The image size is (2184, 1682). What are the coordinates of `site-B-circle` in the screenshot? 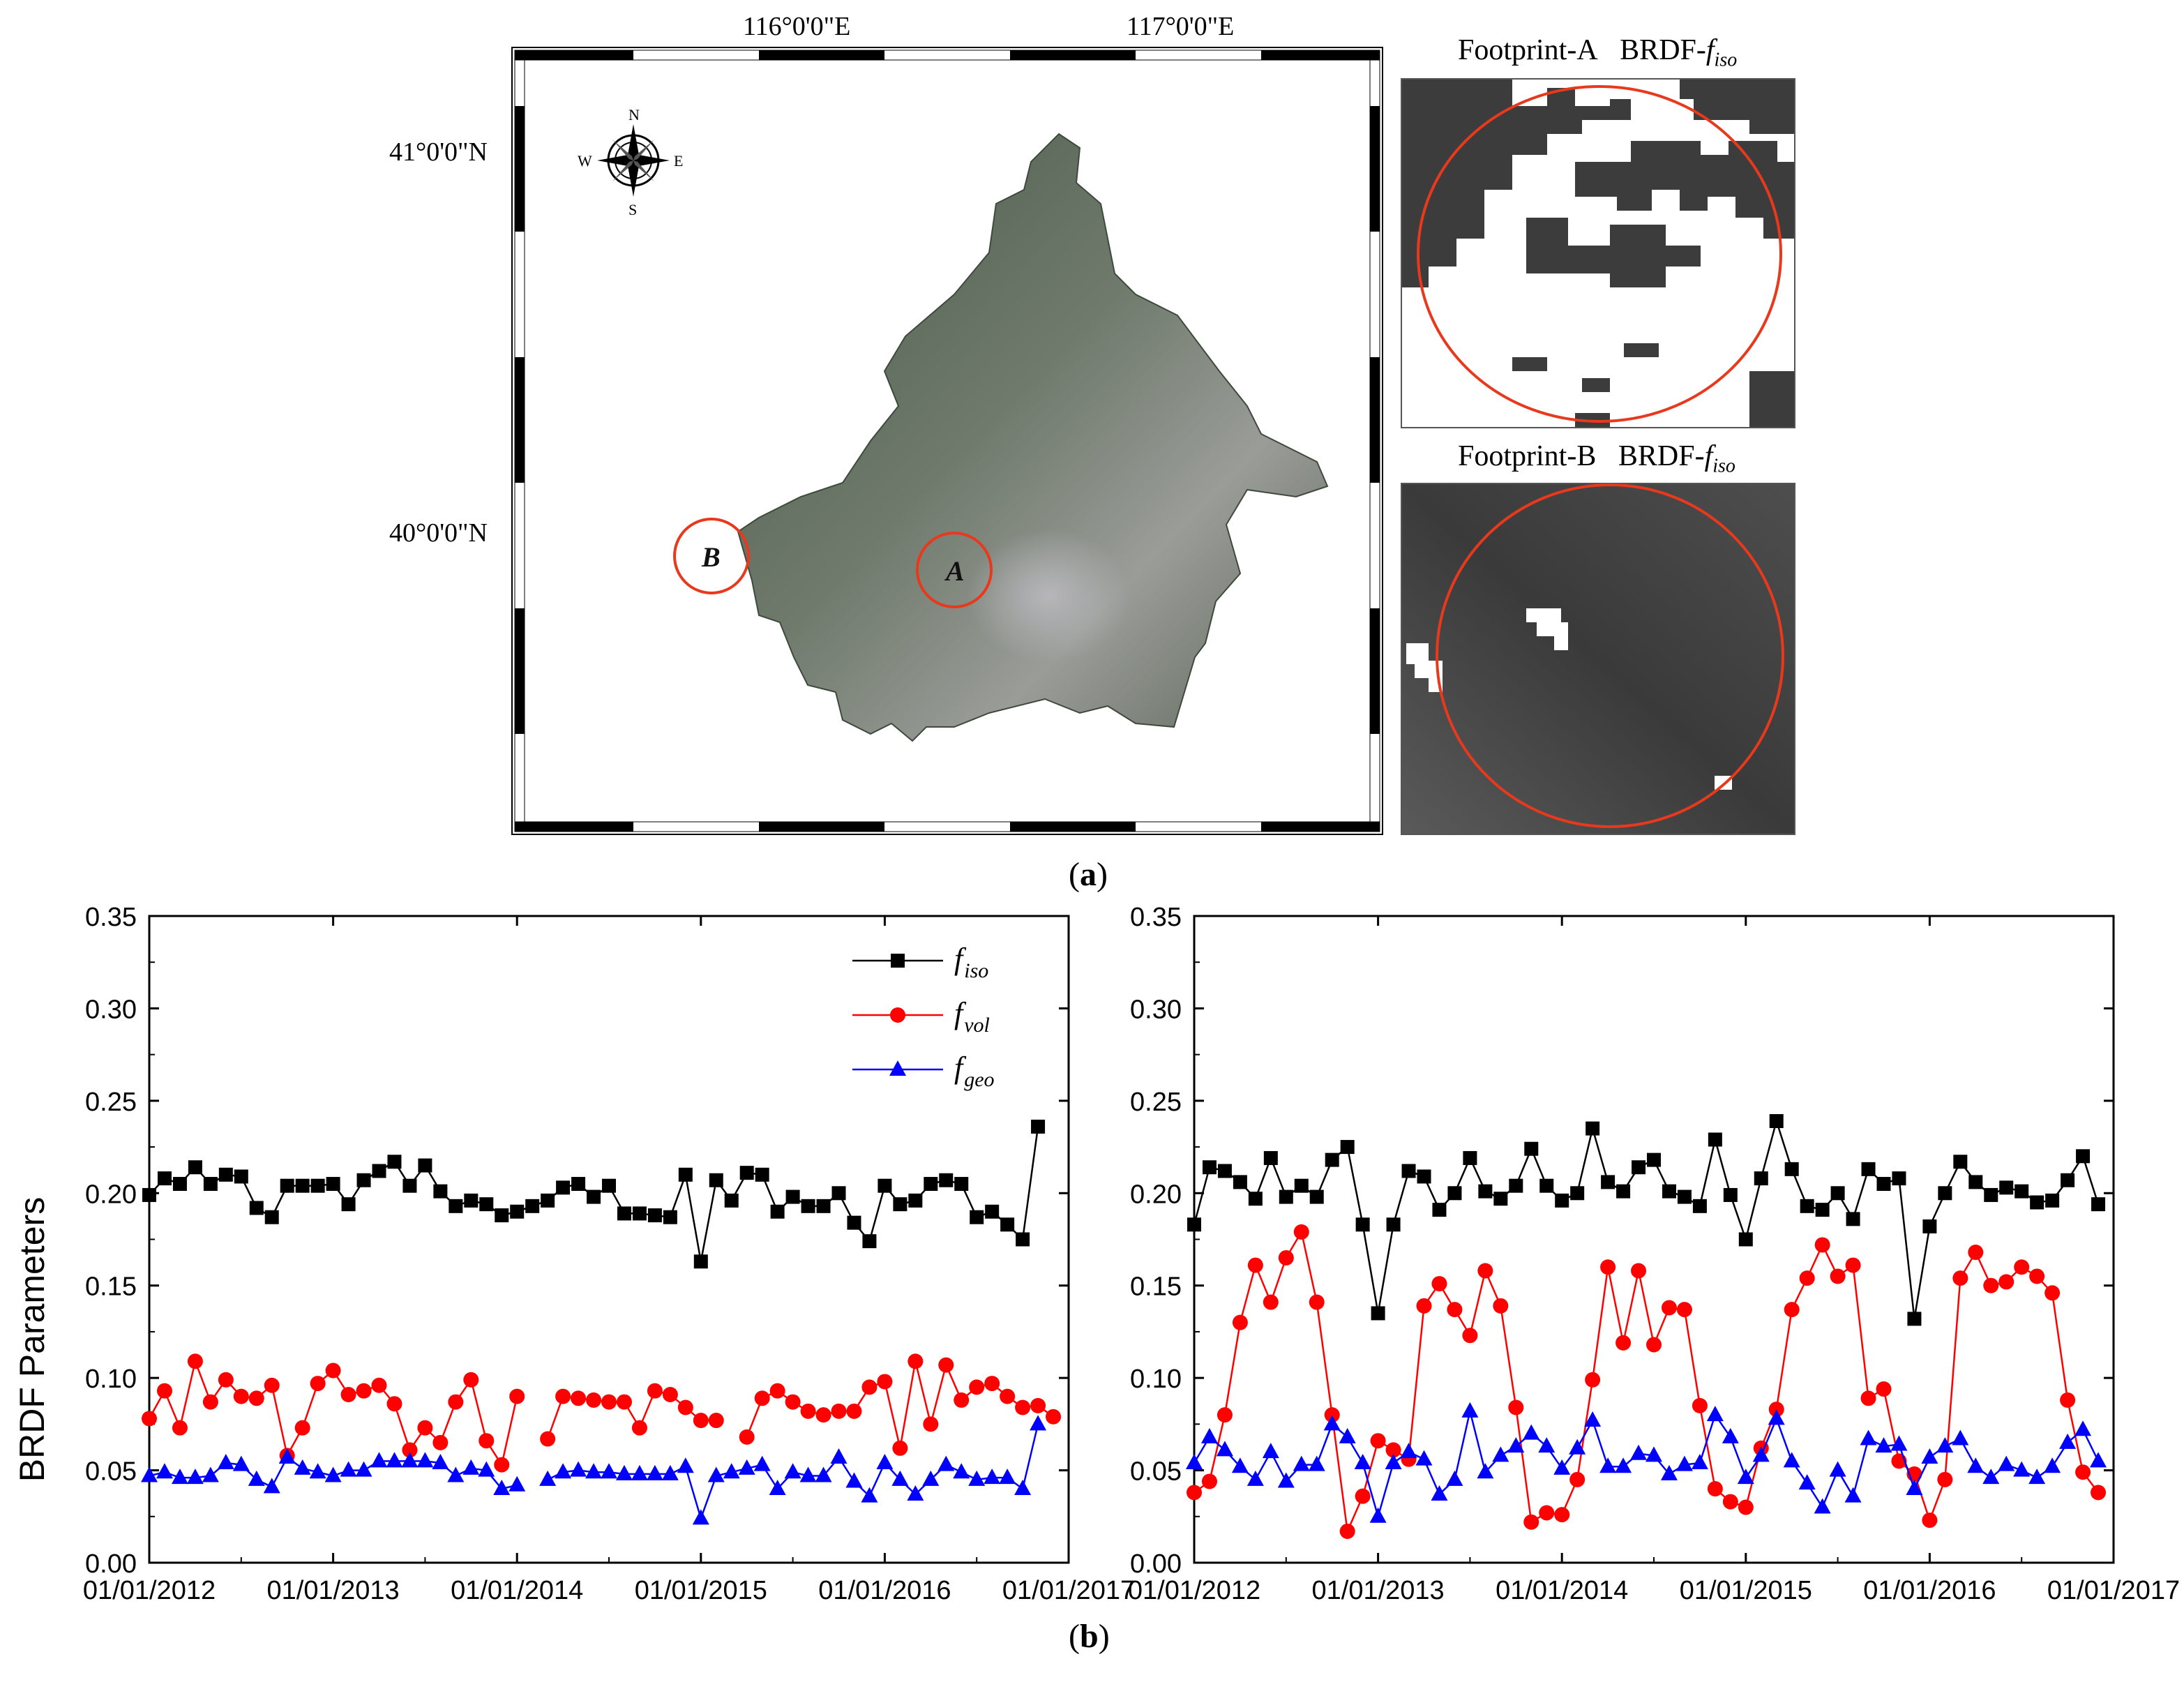 It's located at (711, 556).